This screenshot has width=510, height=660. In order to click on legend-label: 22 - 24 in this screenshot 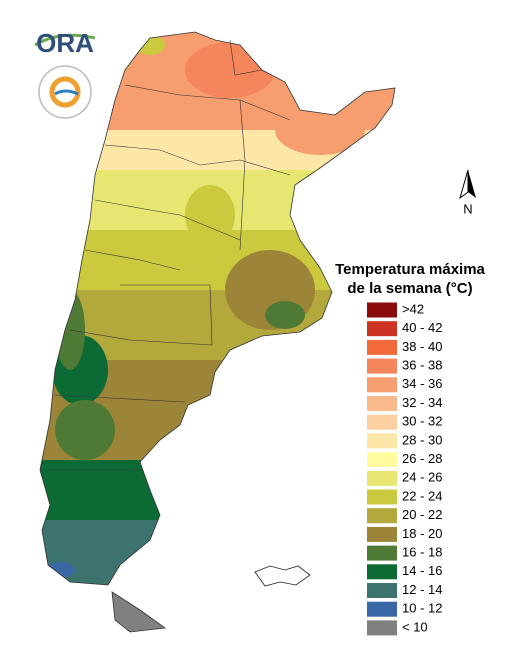, I will do `click(422, 495)`.